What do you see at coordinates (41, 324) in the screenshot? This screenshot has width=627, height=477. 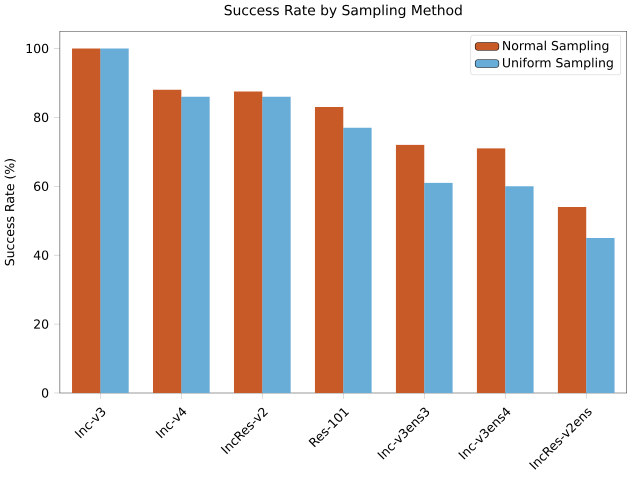 I see `y-tick-label: 20` at bounding box center [41, 324].